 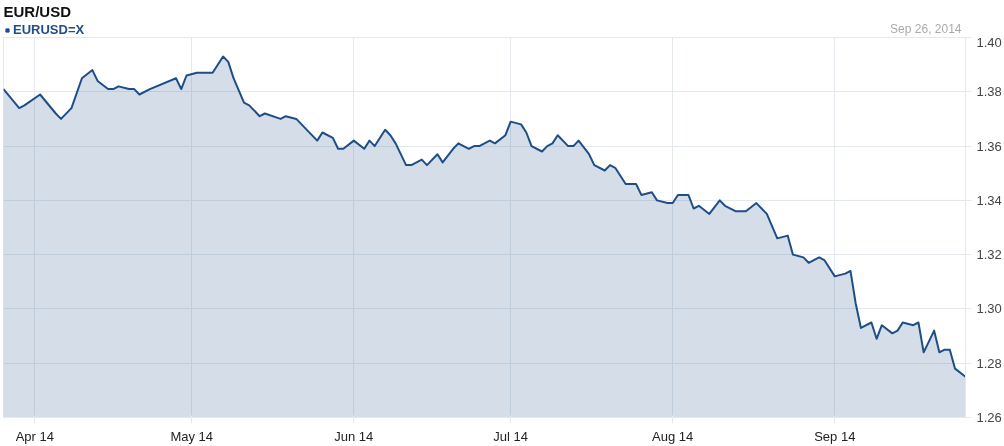 What do you see at coordinates (989, 146) in the screenshot?
I see `y-tick-label: 1.36` at bounding box center [989, 146].